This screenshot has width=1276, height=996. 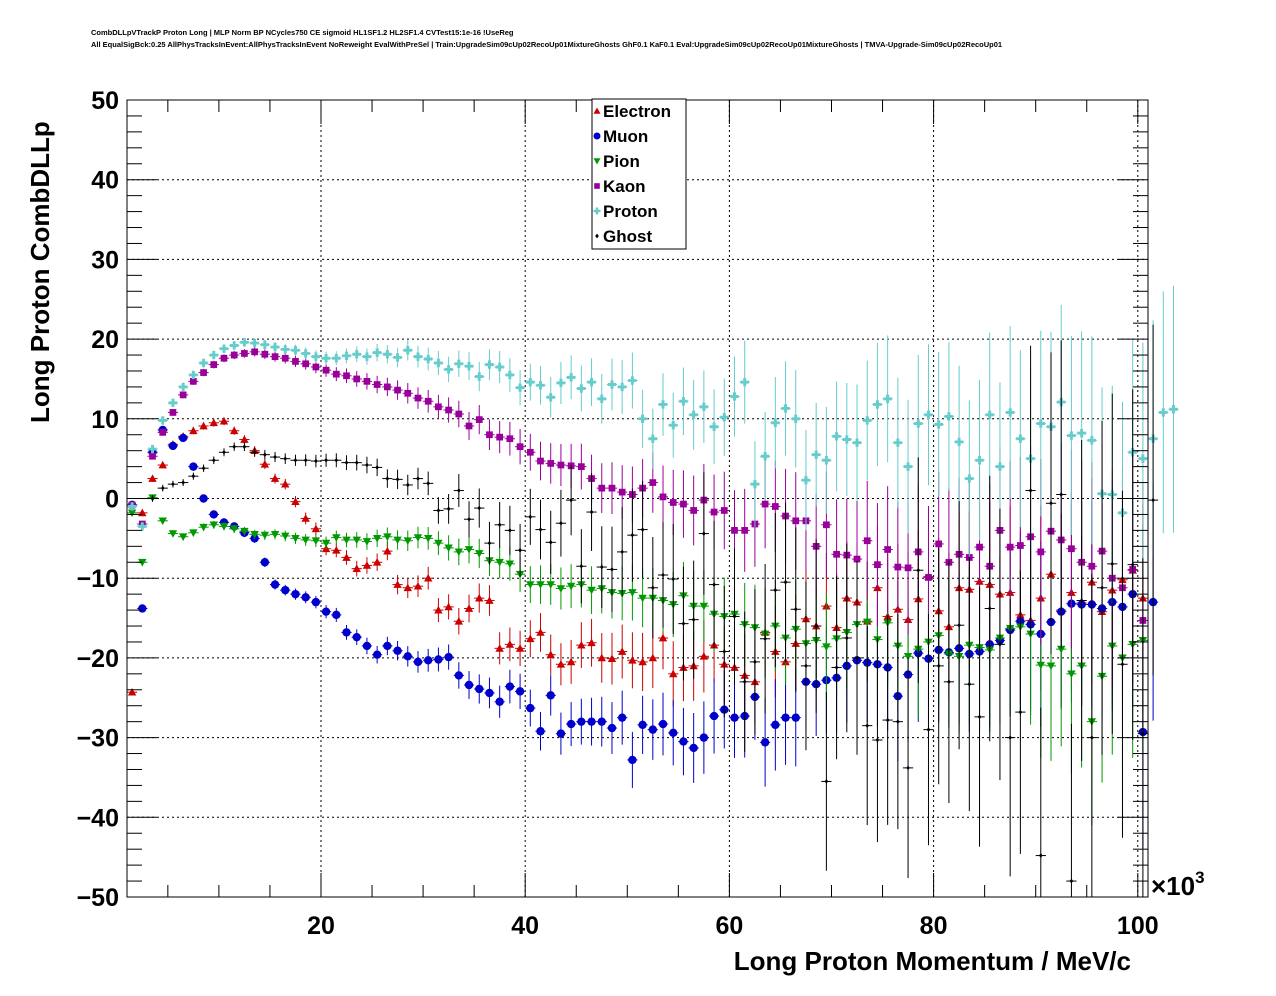 I want to click on legend-entry-muon: Muon, so click(x=620, y=136).